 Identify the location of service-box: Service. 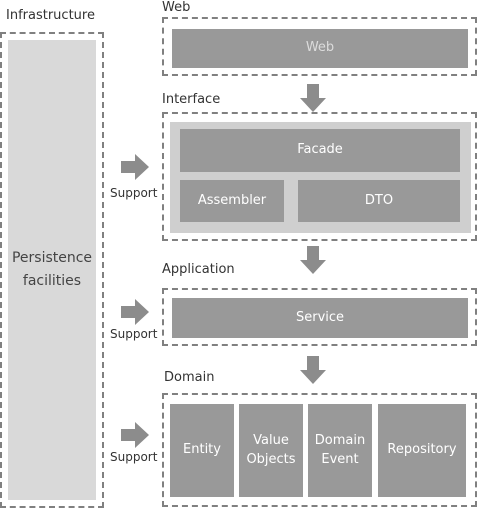
(320, 318).